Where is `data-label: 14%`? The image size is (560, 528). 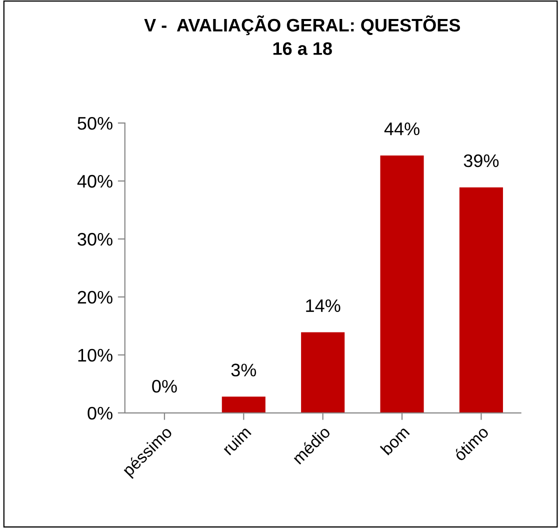 data-label: 14% is located at coordinates (323, 305).